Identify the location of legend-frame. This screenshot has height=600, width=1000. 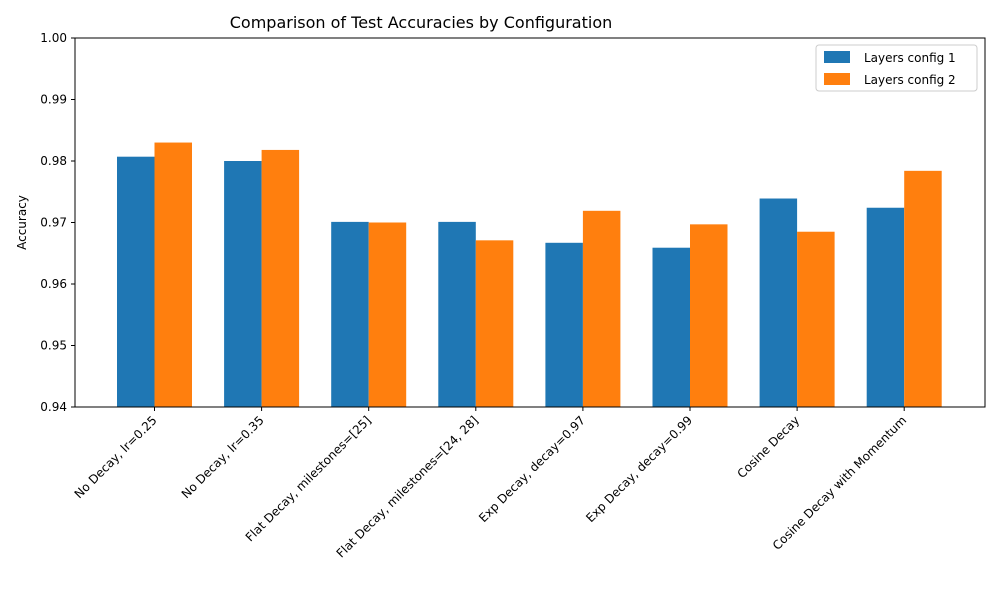
(896, 68).